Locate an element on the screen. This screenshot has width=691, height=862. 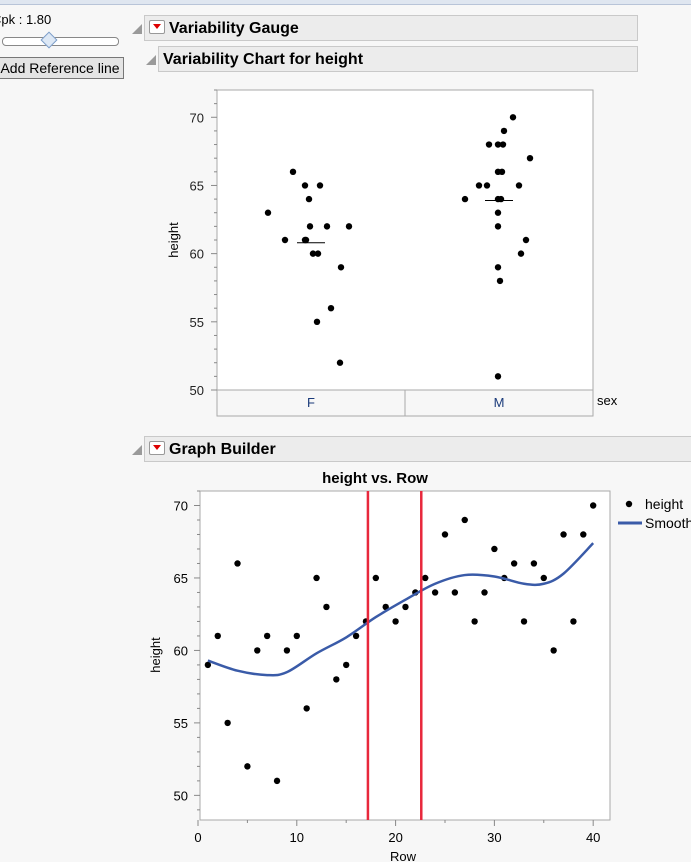
y-tick-label: 50 is located at coordinates (197, 390).